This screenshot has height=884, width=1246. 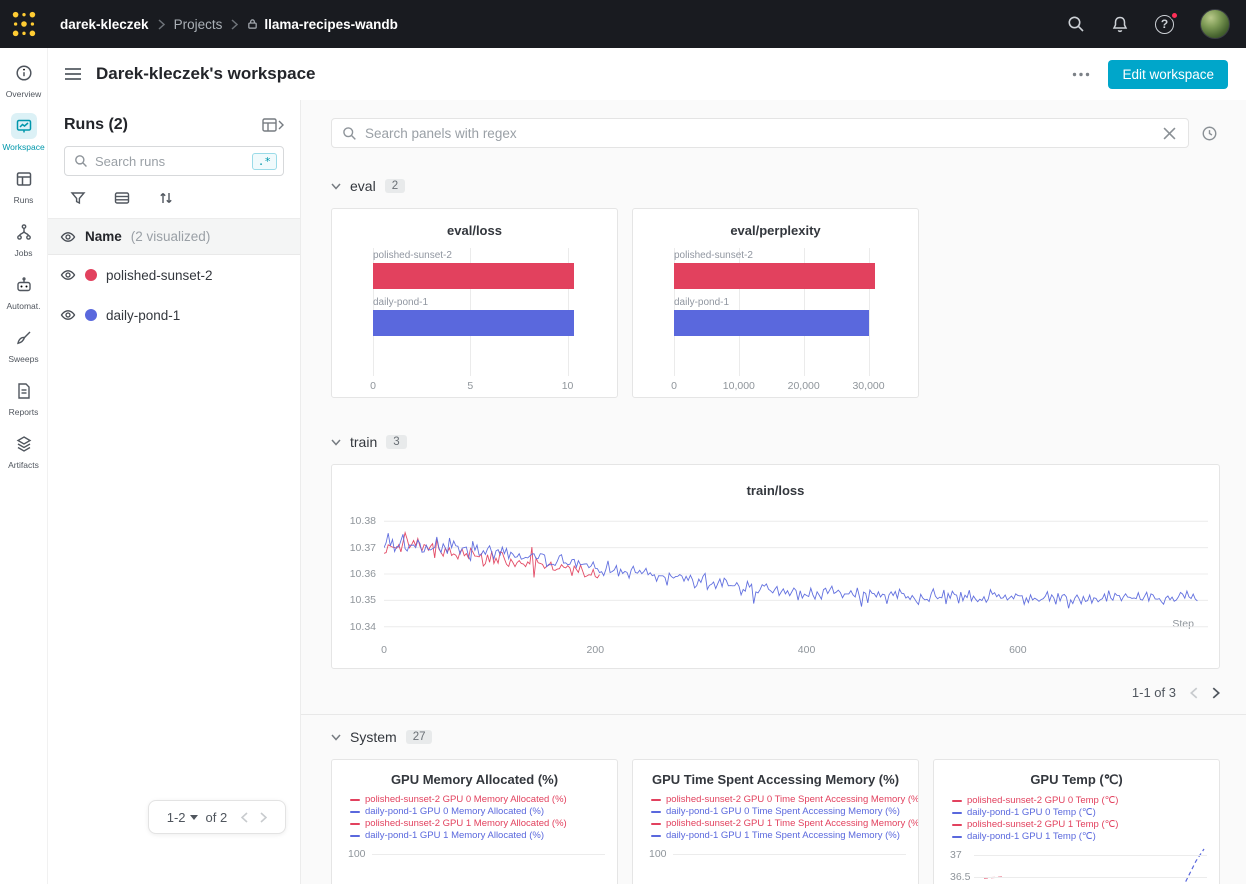 What do you see at coordinates (78, 198) in the screenshot?
I see `filter-icon` at bounding box center [78, 198].